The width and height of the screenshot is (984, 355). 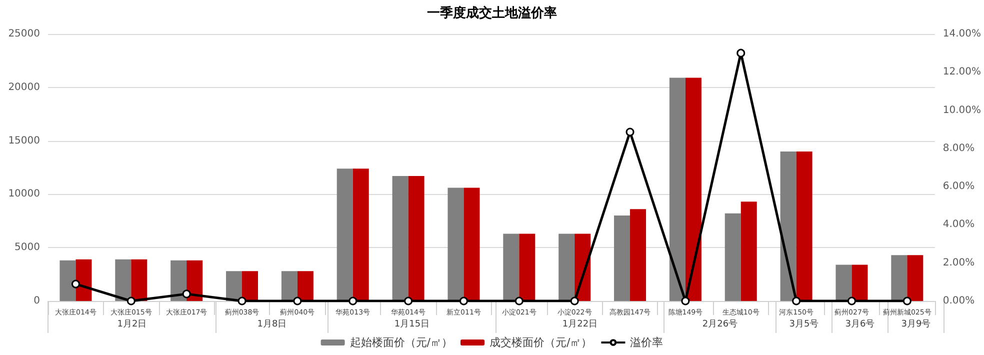 I want to click on y2-tick-label: 2.00%, so click(x=958, y=262).